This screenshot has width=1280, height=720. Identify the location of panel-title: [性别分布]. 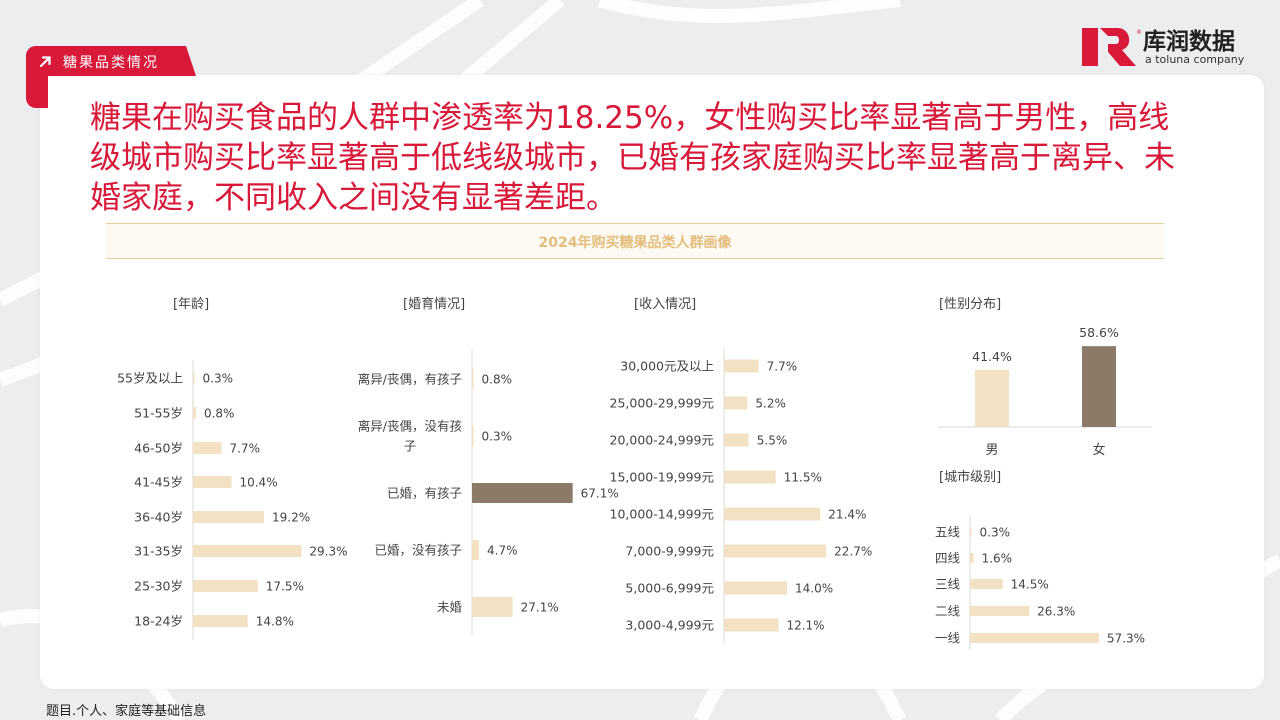
(970, 304).